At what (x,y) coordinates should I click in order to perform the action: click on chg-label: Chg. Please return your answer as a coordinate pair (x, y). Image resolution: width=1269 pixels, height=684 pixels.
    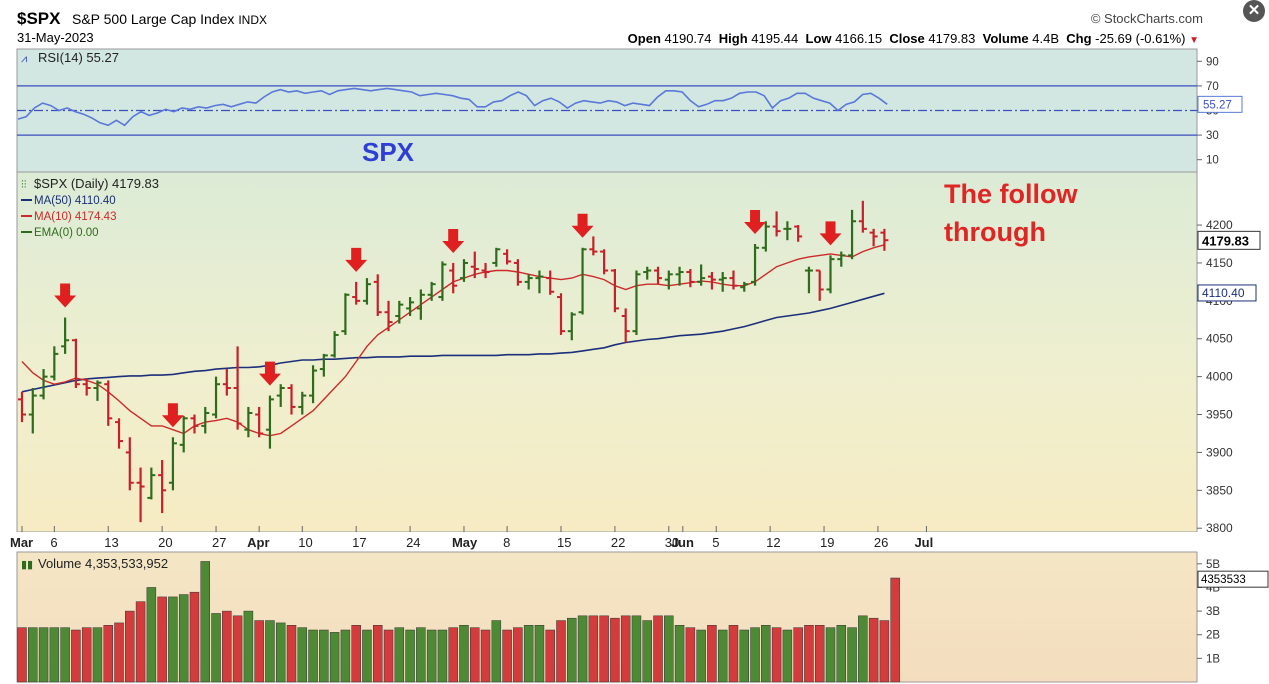
    Looking at the image, I should click on (1079, 38).